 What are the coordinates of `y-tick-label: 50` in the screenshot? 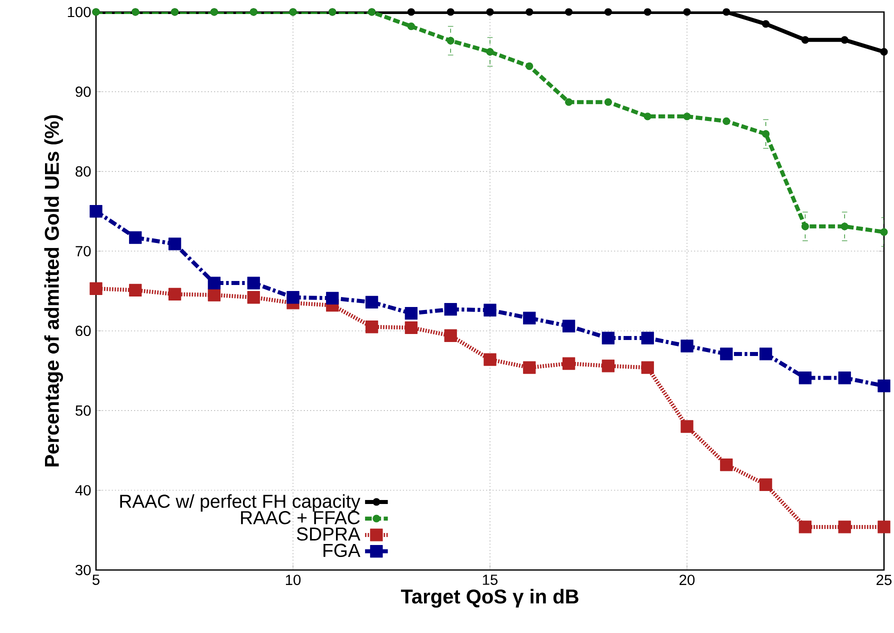 It's located at (83, 410).